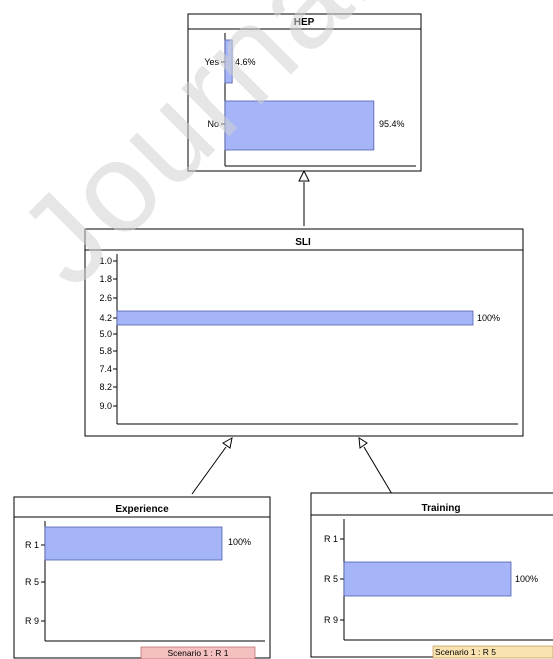 The width and height of the screenshot is (553, 659). What do you see at coordinates (105, 406) in the screenshot?
I see `node-sli-state-label: 9.0` at bounding box center [105, 406].